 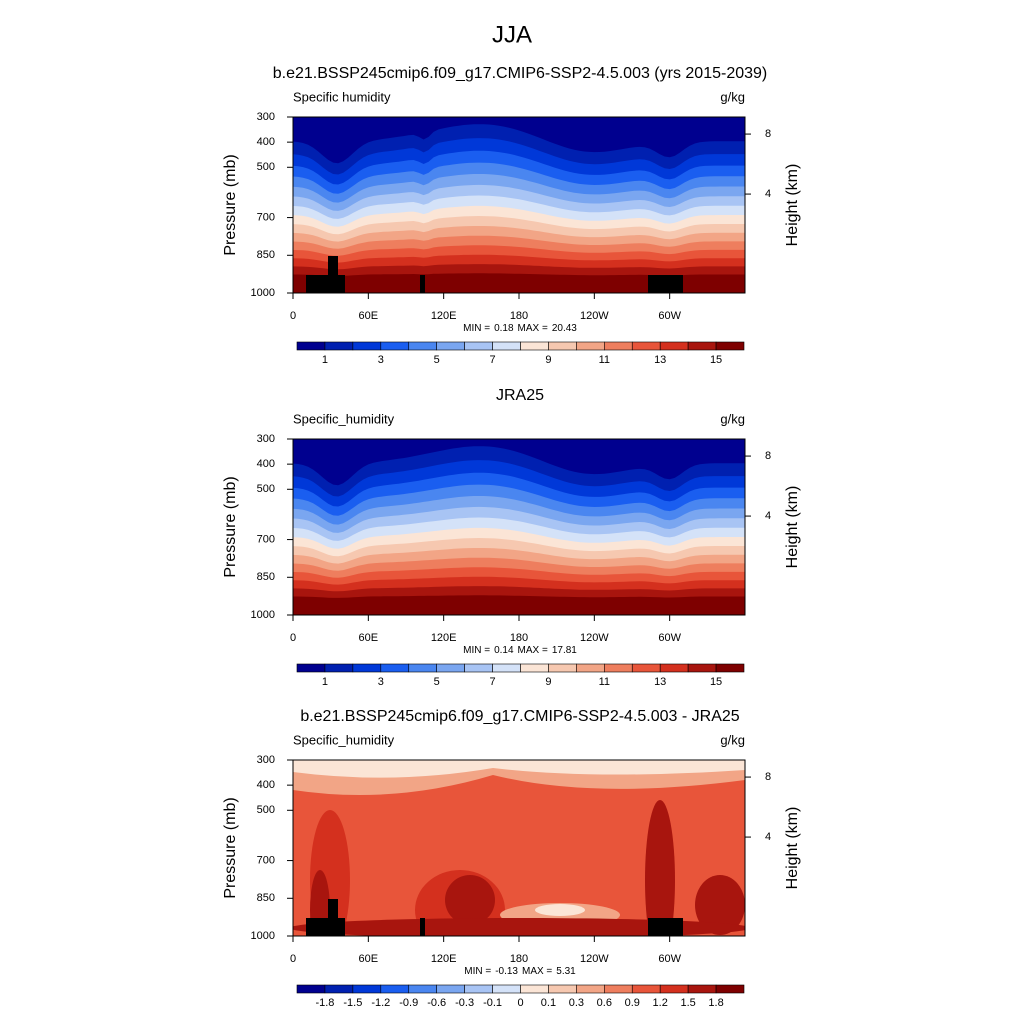 What do you see at coordinates (504, 650) in the screenshot?
I see `min-value: 0.14` at bounding box center [504, 650].